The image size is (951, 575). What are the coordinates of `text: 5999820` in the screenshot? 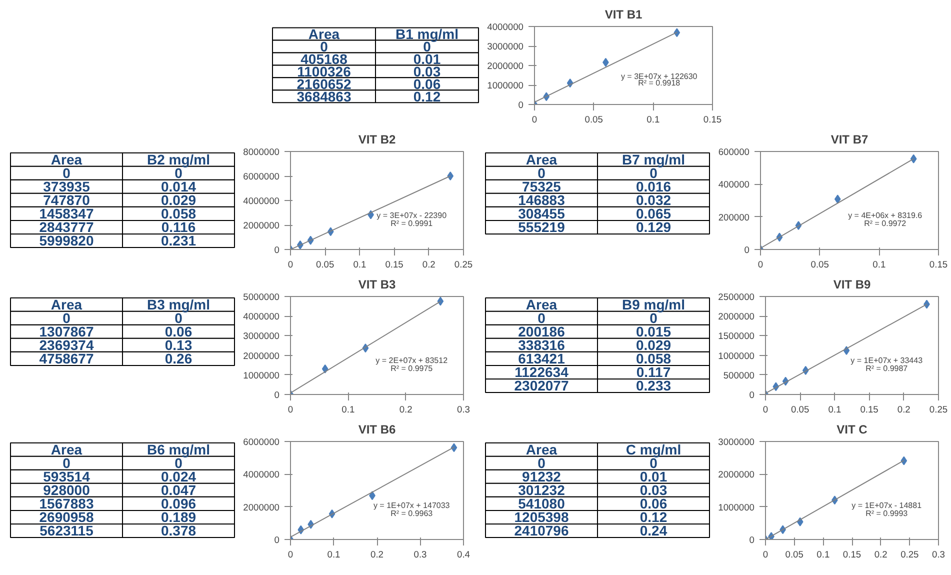 It's located at (66, 240).